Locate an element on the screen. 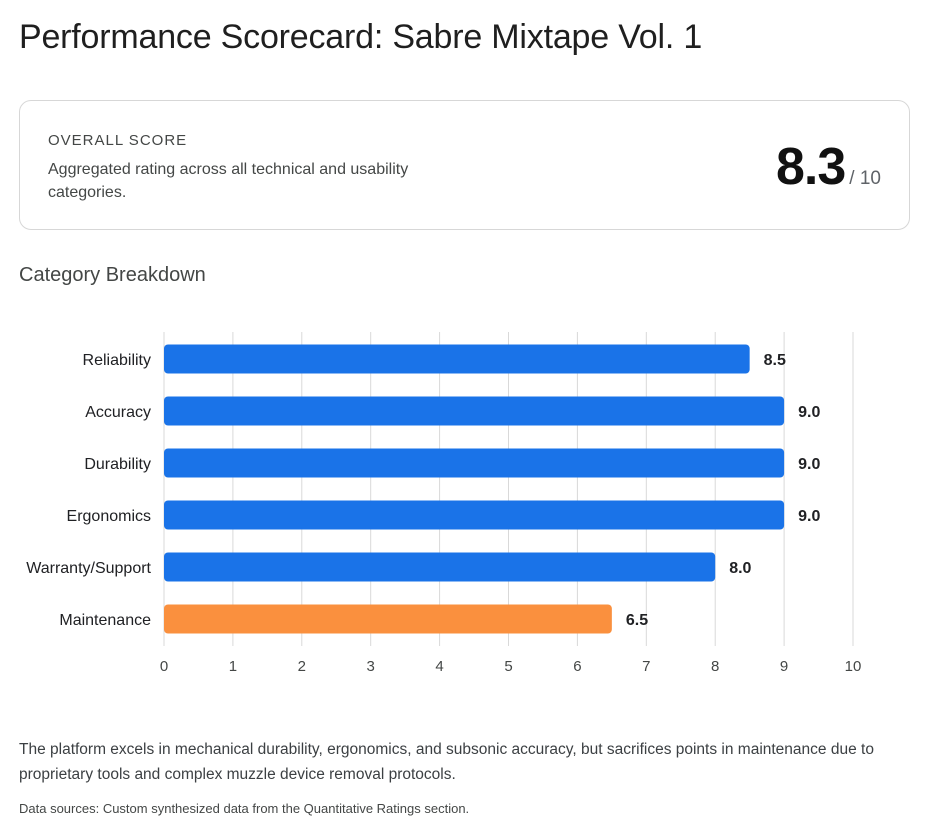 This screenshot has width=931, height=839. x-tick-label-0: 0 is located at coordinates (164, 666).